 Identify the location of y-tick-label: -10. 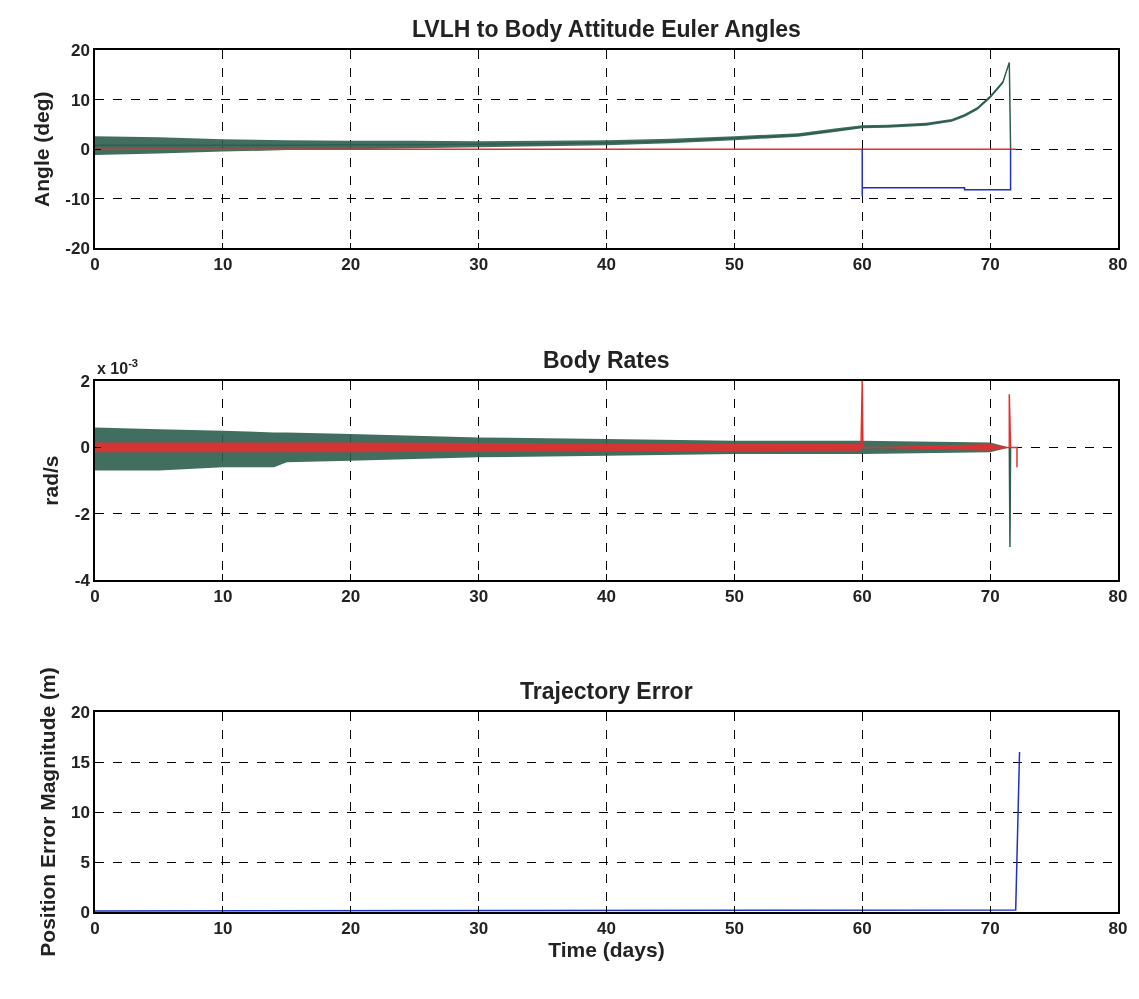
(77, 199).